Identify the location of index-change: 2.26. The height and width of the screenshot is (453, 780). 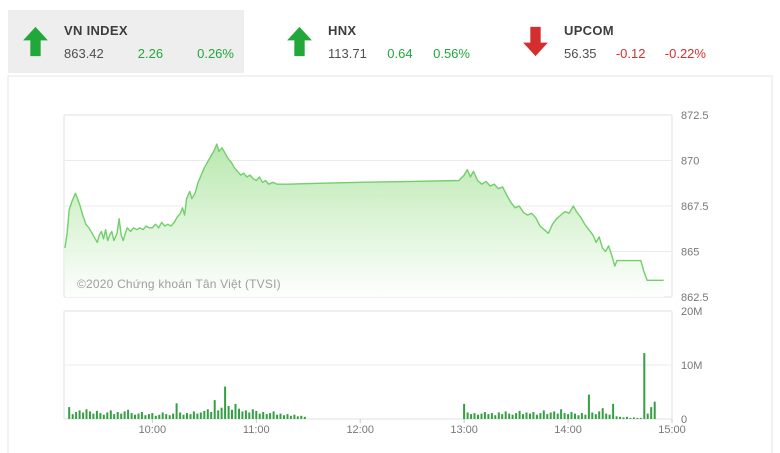
(150, 53).